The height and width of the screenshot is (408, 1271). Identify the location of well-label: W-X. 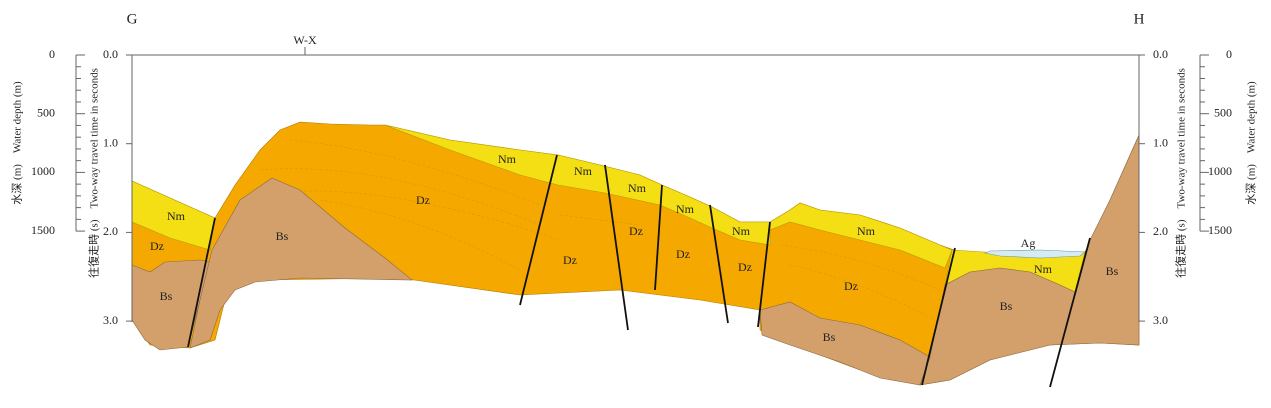
(305, 40).